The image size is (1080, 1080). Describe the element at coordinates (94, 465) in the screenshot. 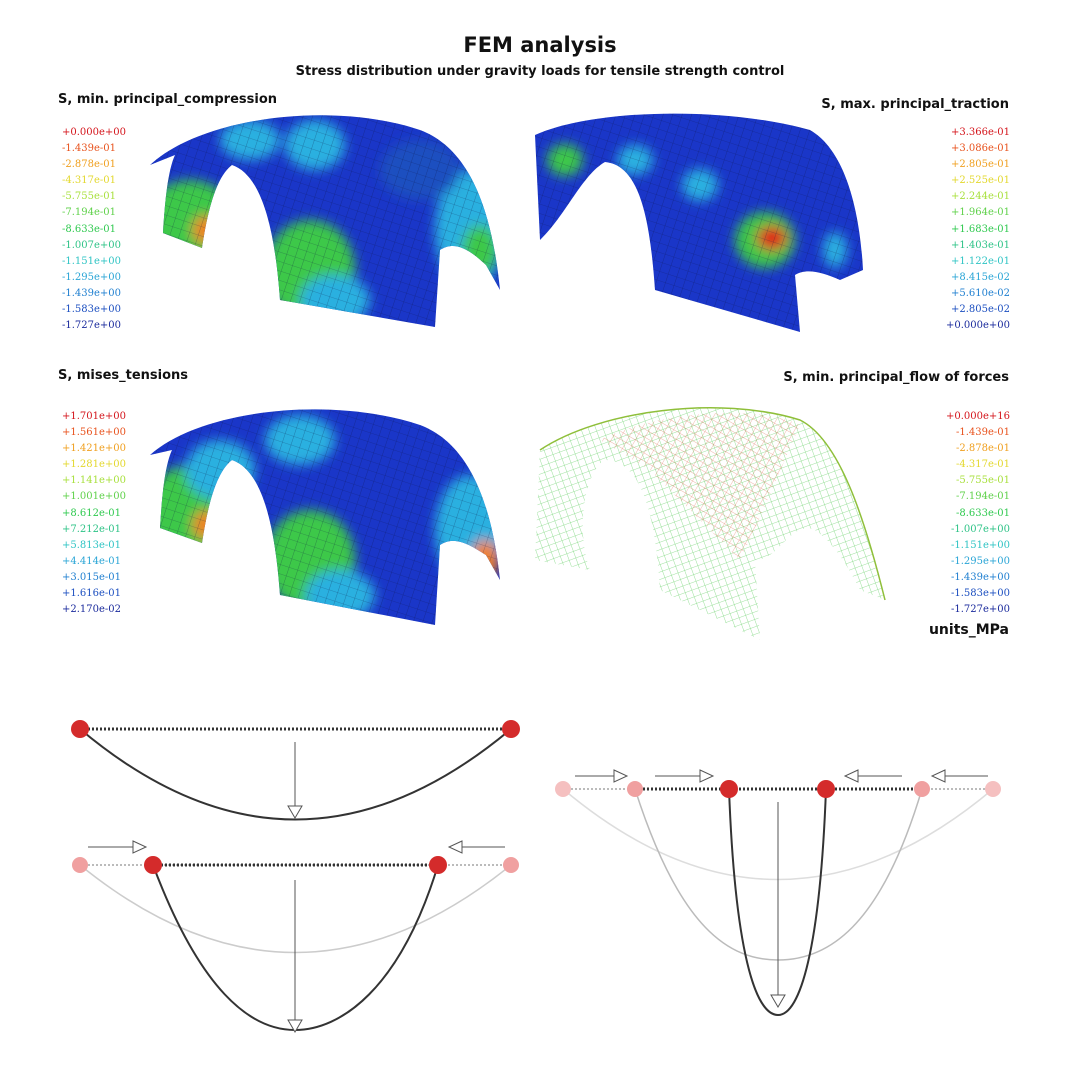

I see `legend-value: +1.281e+00` at that location.